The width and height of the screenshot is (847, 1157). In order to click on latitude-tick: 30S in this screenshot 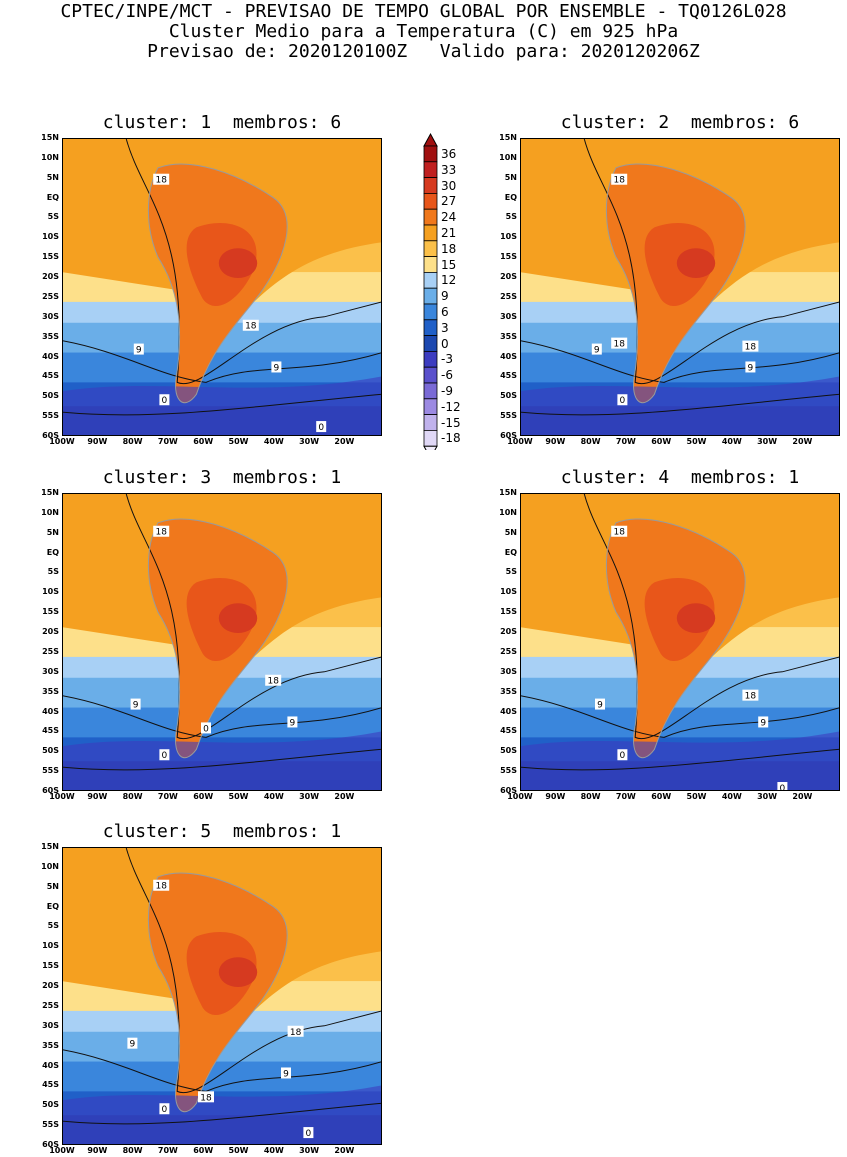, I will do `click(508, 316)`.